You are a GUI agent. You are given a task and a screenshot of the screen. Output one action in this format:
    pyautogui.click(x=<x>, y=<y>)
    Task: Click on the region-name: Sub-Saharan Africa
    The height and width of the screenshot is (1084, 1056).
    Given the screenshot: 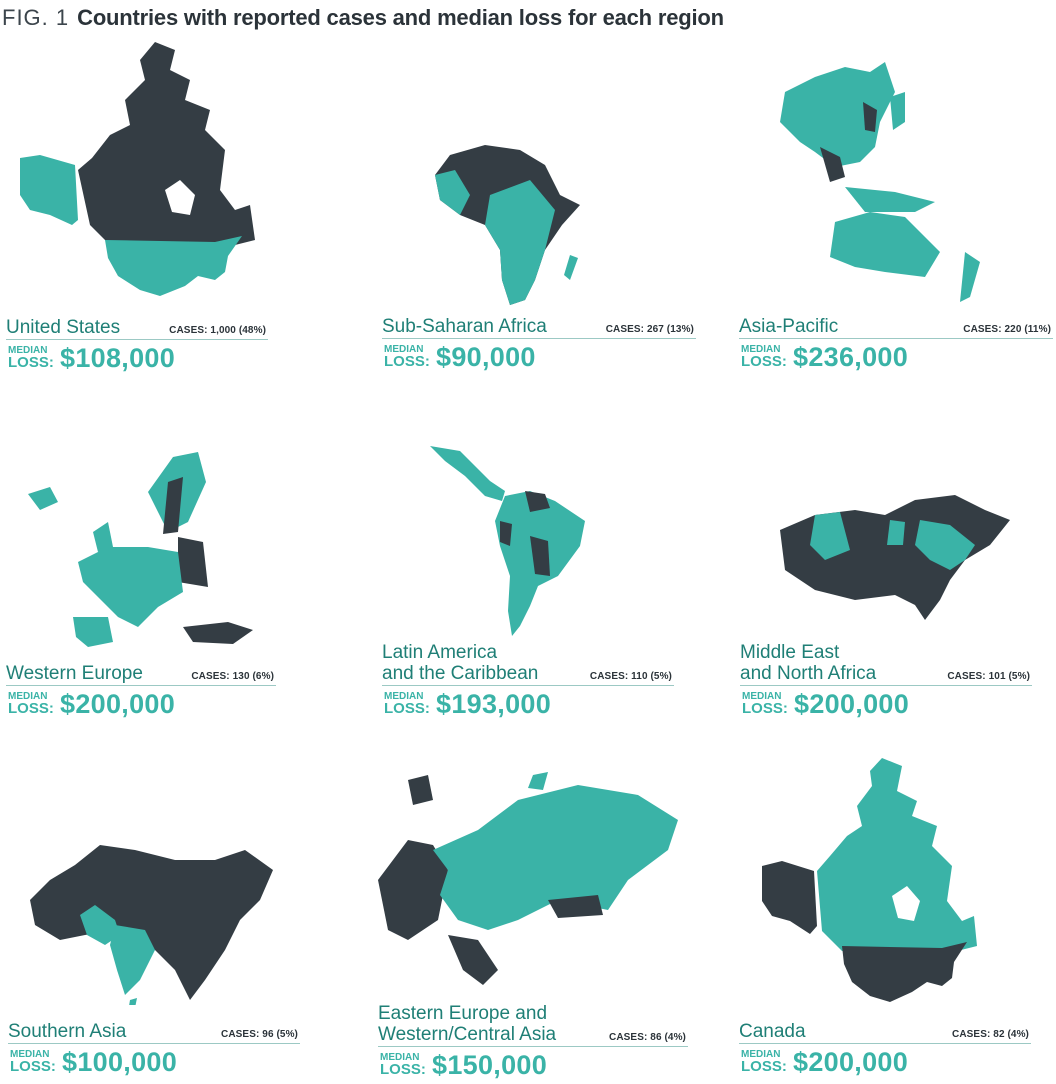 What is the action you would take?
    pyautogui.click(x=464, y=326)
    